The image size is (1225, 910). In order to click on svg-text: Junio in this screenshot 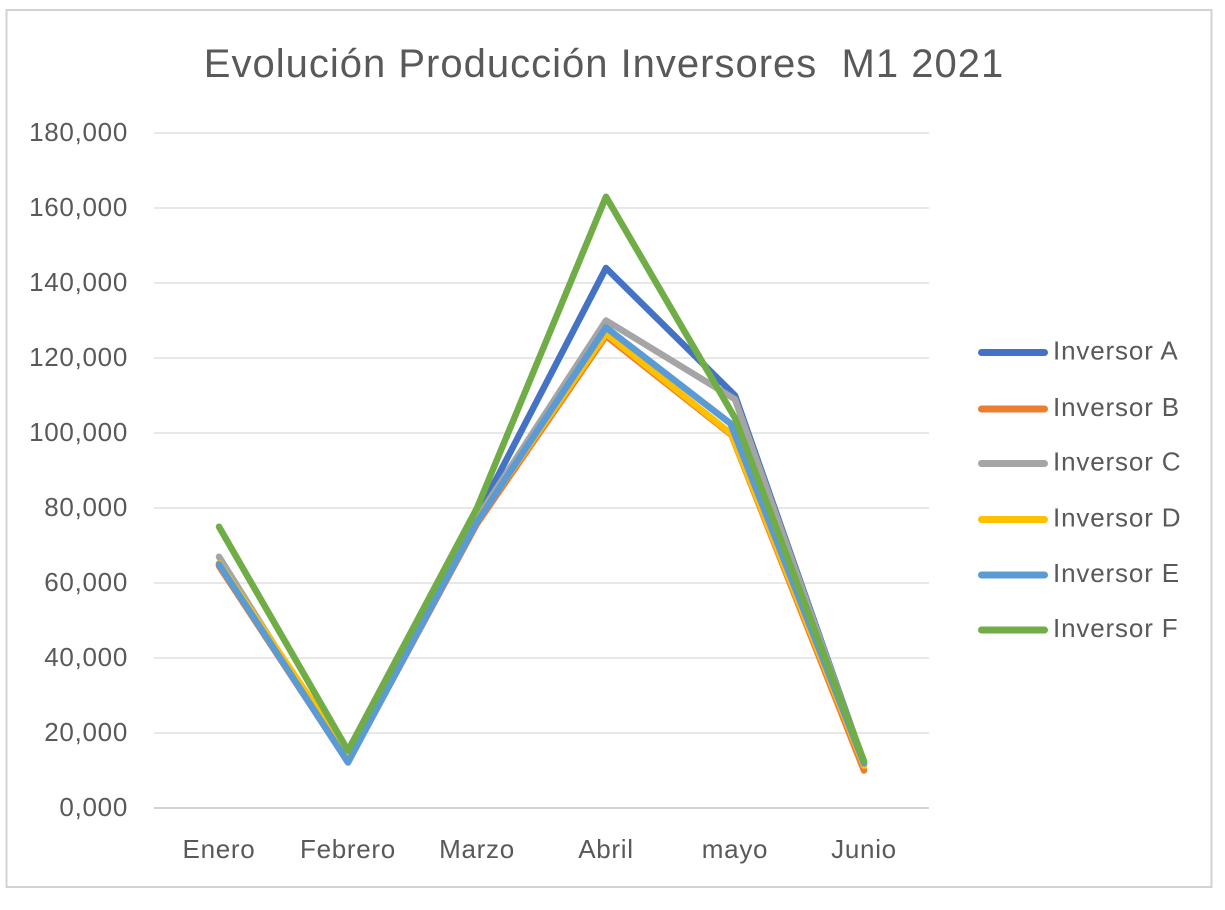, I will do `click(864, 849)`.